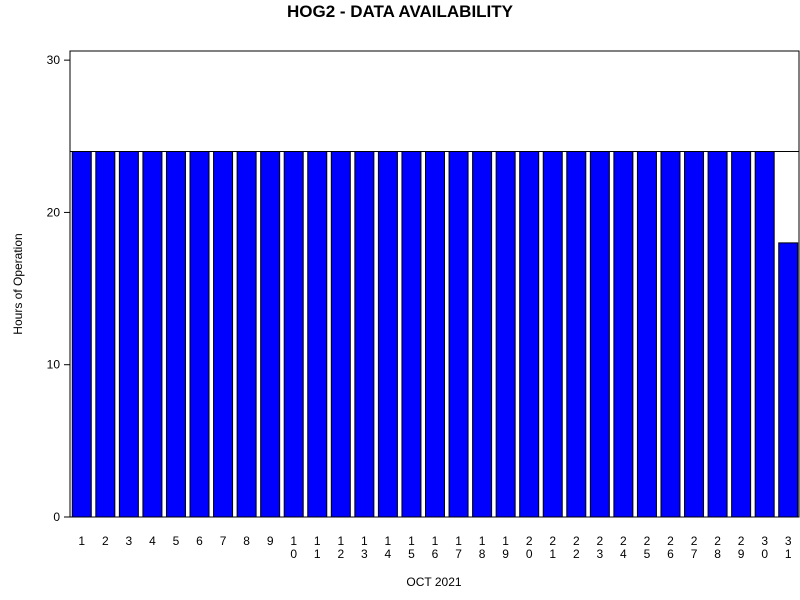 The image size is (800, 600). What do you see at coordinates (129, 541) in the screenshot?
I see `x-tick-label: 3` at bounding box center [129, 541].